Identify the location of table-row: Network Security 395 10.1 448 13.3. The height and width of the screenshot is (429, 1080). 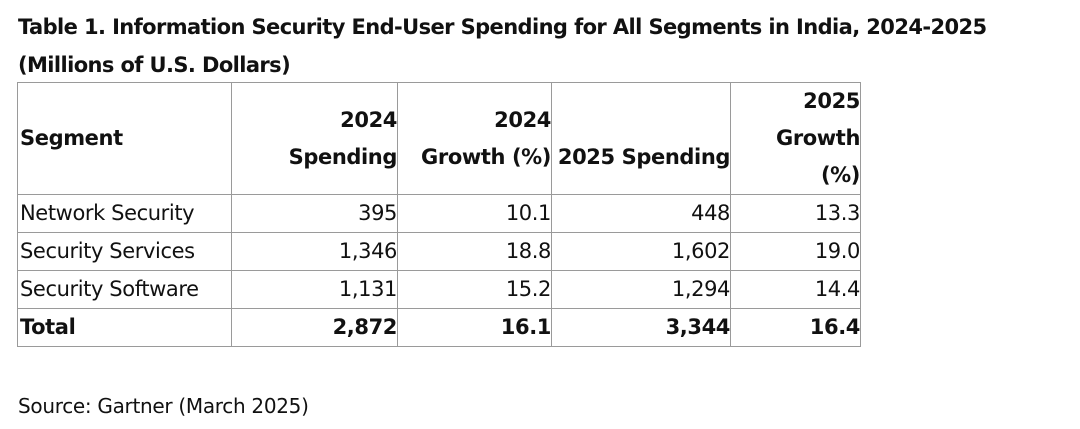
(439, 213).